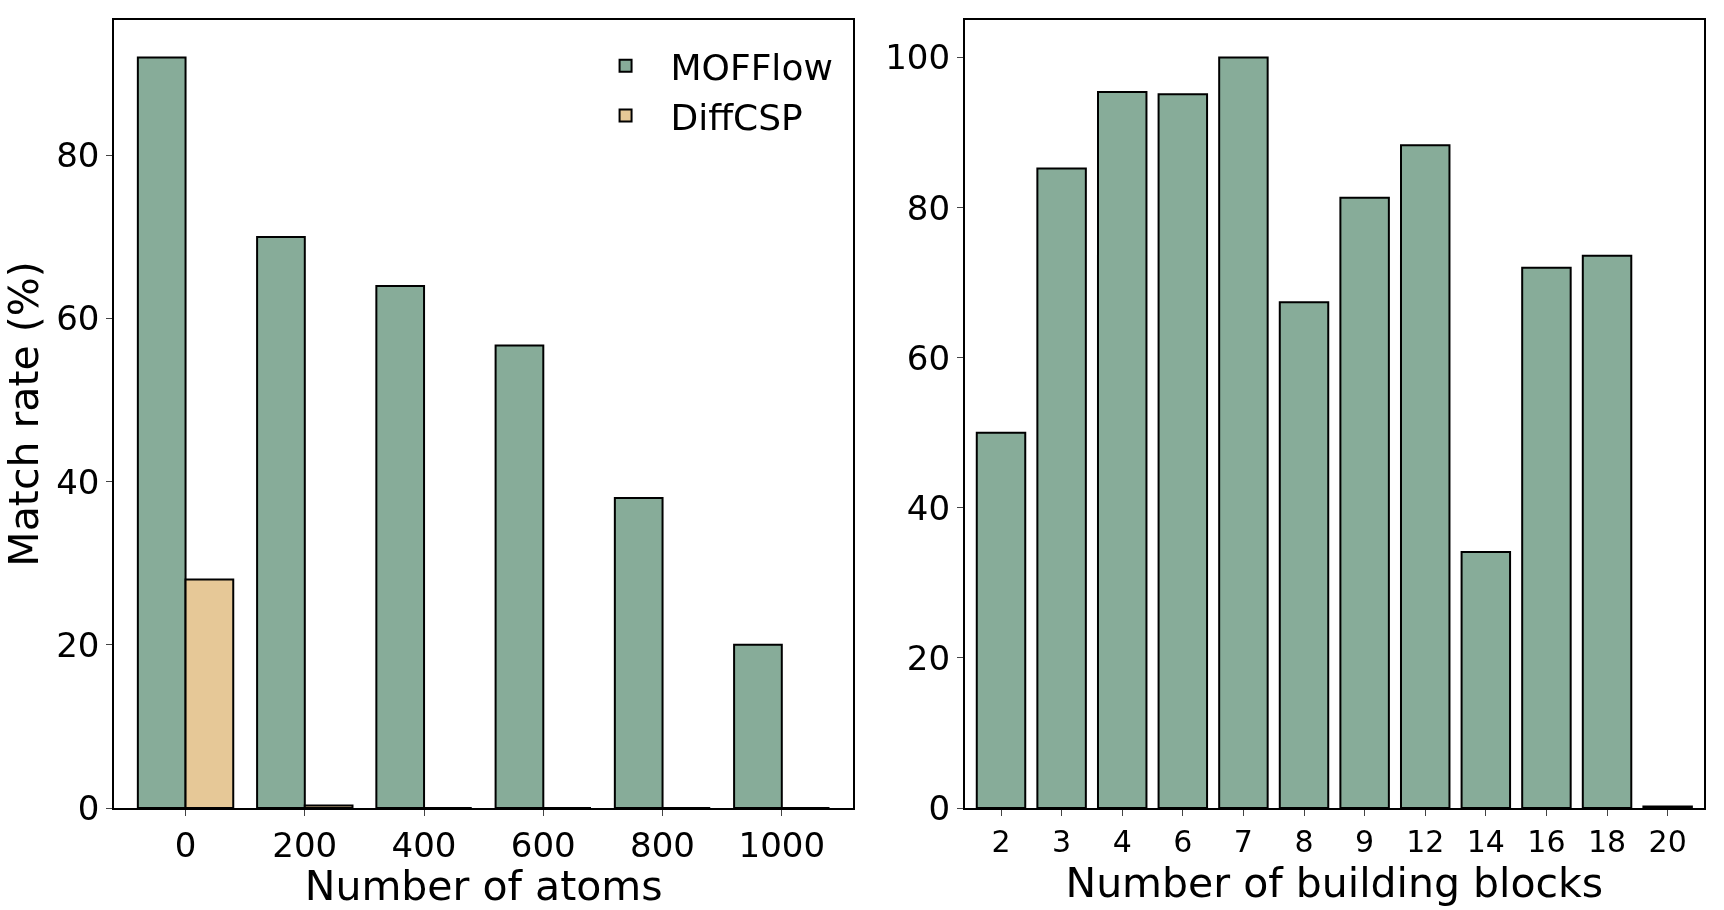 This screenshot has height=910, width=1724. What do you see at coordinates (782, 844) in the screenshot?
I see `x-tick-label: 1000` at bounding box center [782, 844].